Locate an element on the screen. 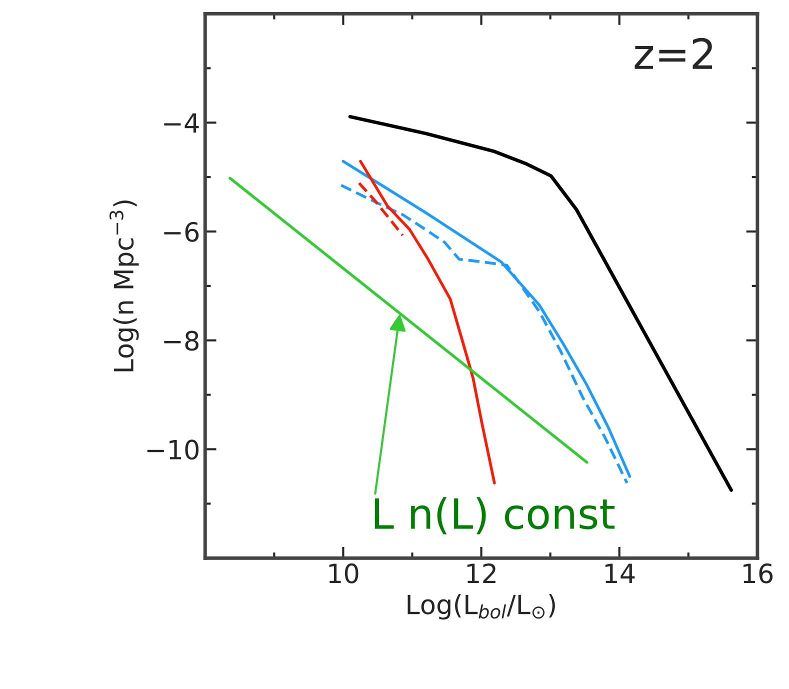  y-tick-label: −6 is located at coordinates (181, 232).